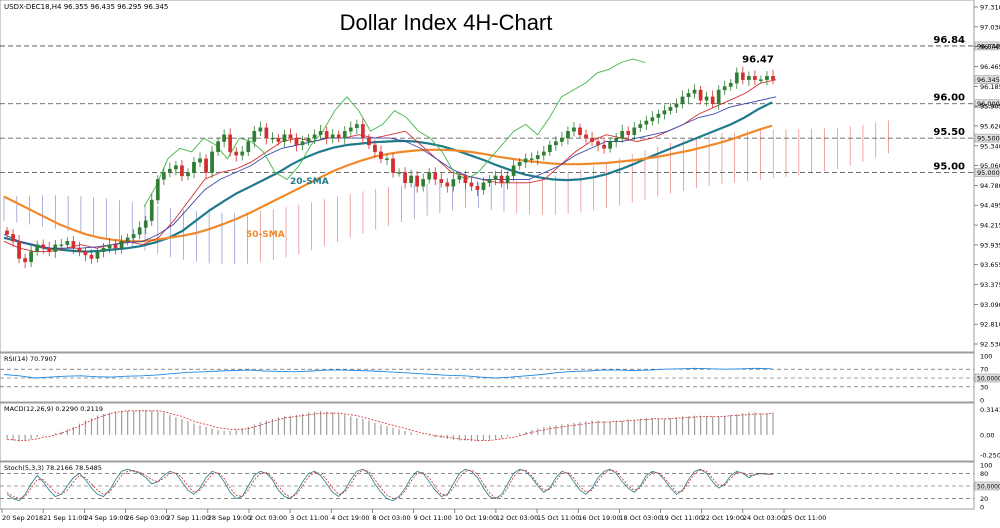 The height and width of the screenshot is (528, 1000). Describe the element at coordinates (990, 345) in the screenshot. I see `price-tick-label: 92.530` at that location.